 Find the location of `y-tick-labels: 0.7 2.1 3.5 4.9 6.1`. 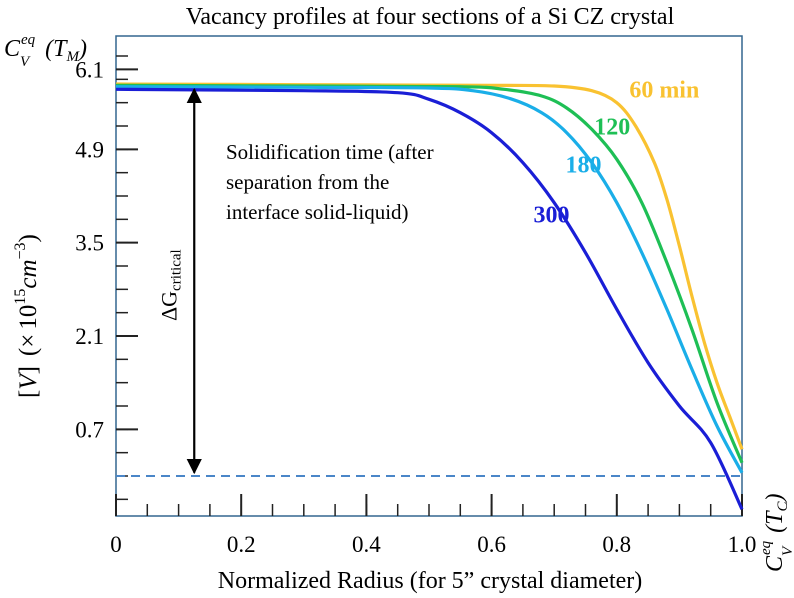

y-tick-labels: 0.7 2.1 3.5 4.9 6.1 is located at coordinates (89, 249).